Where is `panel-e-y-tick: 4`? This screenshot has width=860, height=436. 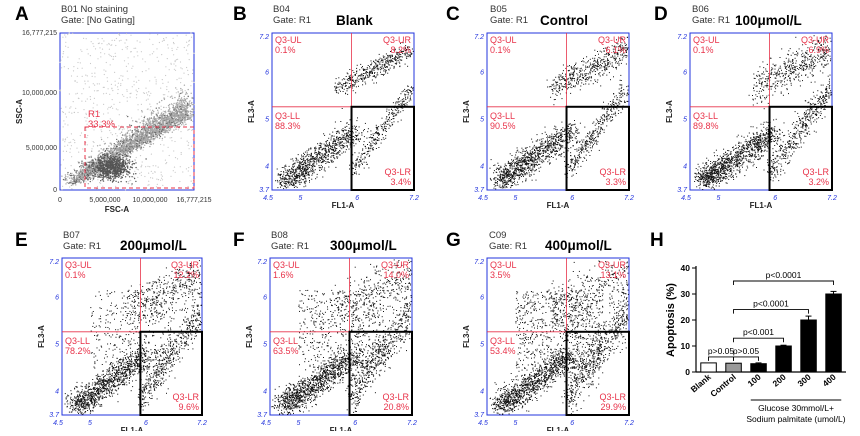 panel-e-y-tick: 4 is located at coordinates (57, 391).